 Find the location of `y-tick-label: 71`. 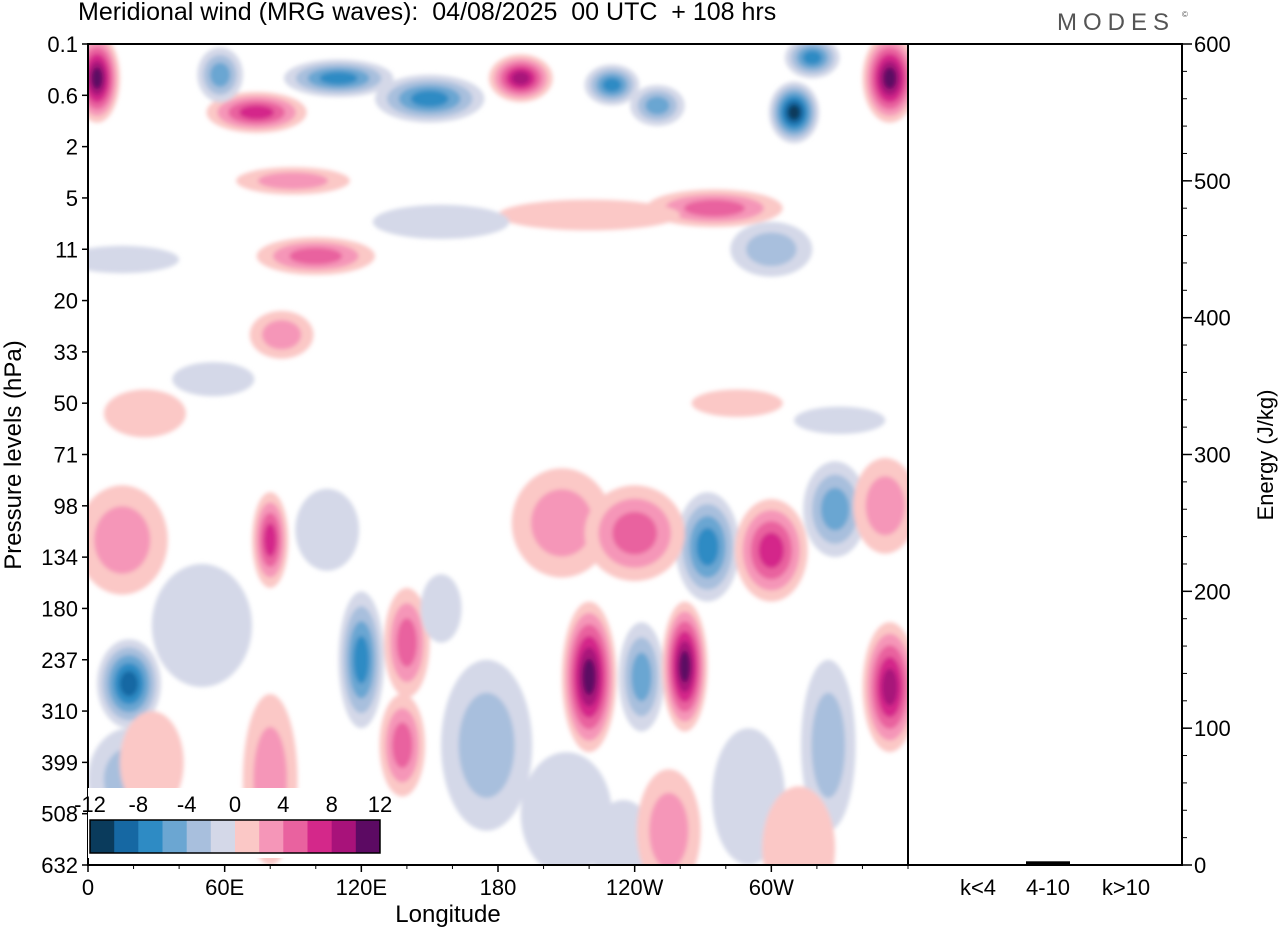

y-tick-label: 71 is located at coordinates (66, 455).